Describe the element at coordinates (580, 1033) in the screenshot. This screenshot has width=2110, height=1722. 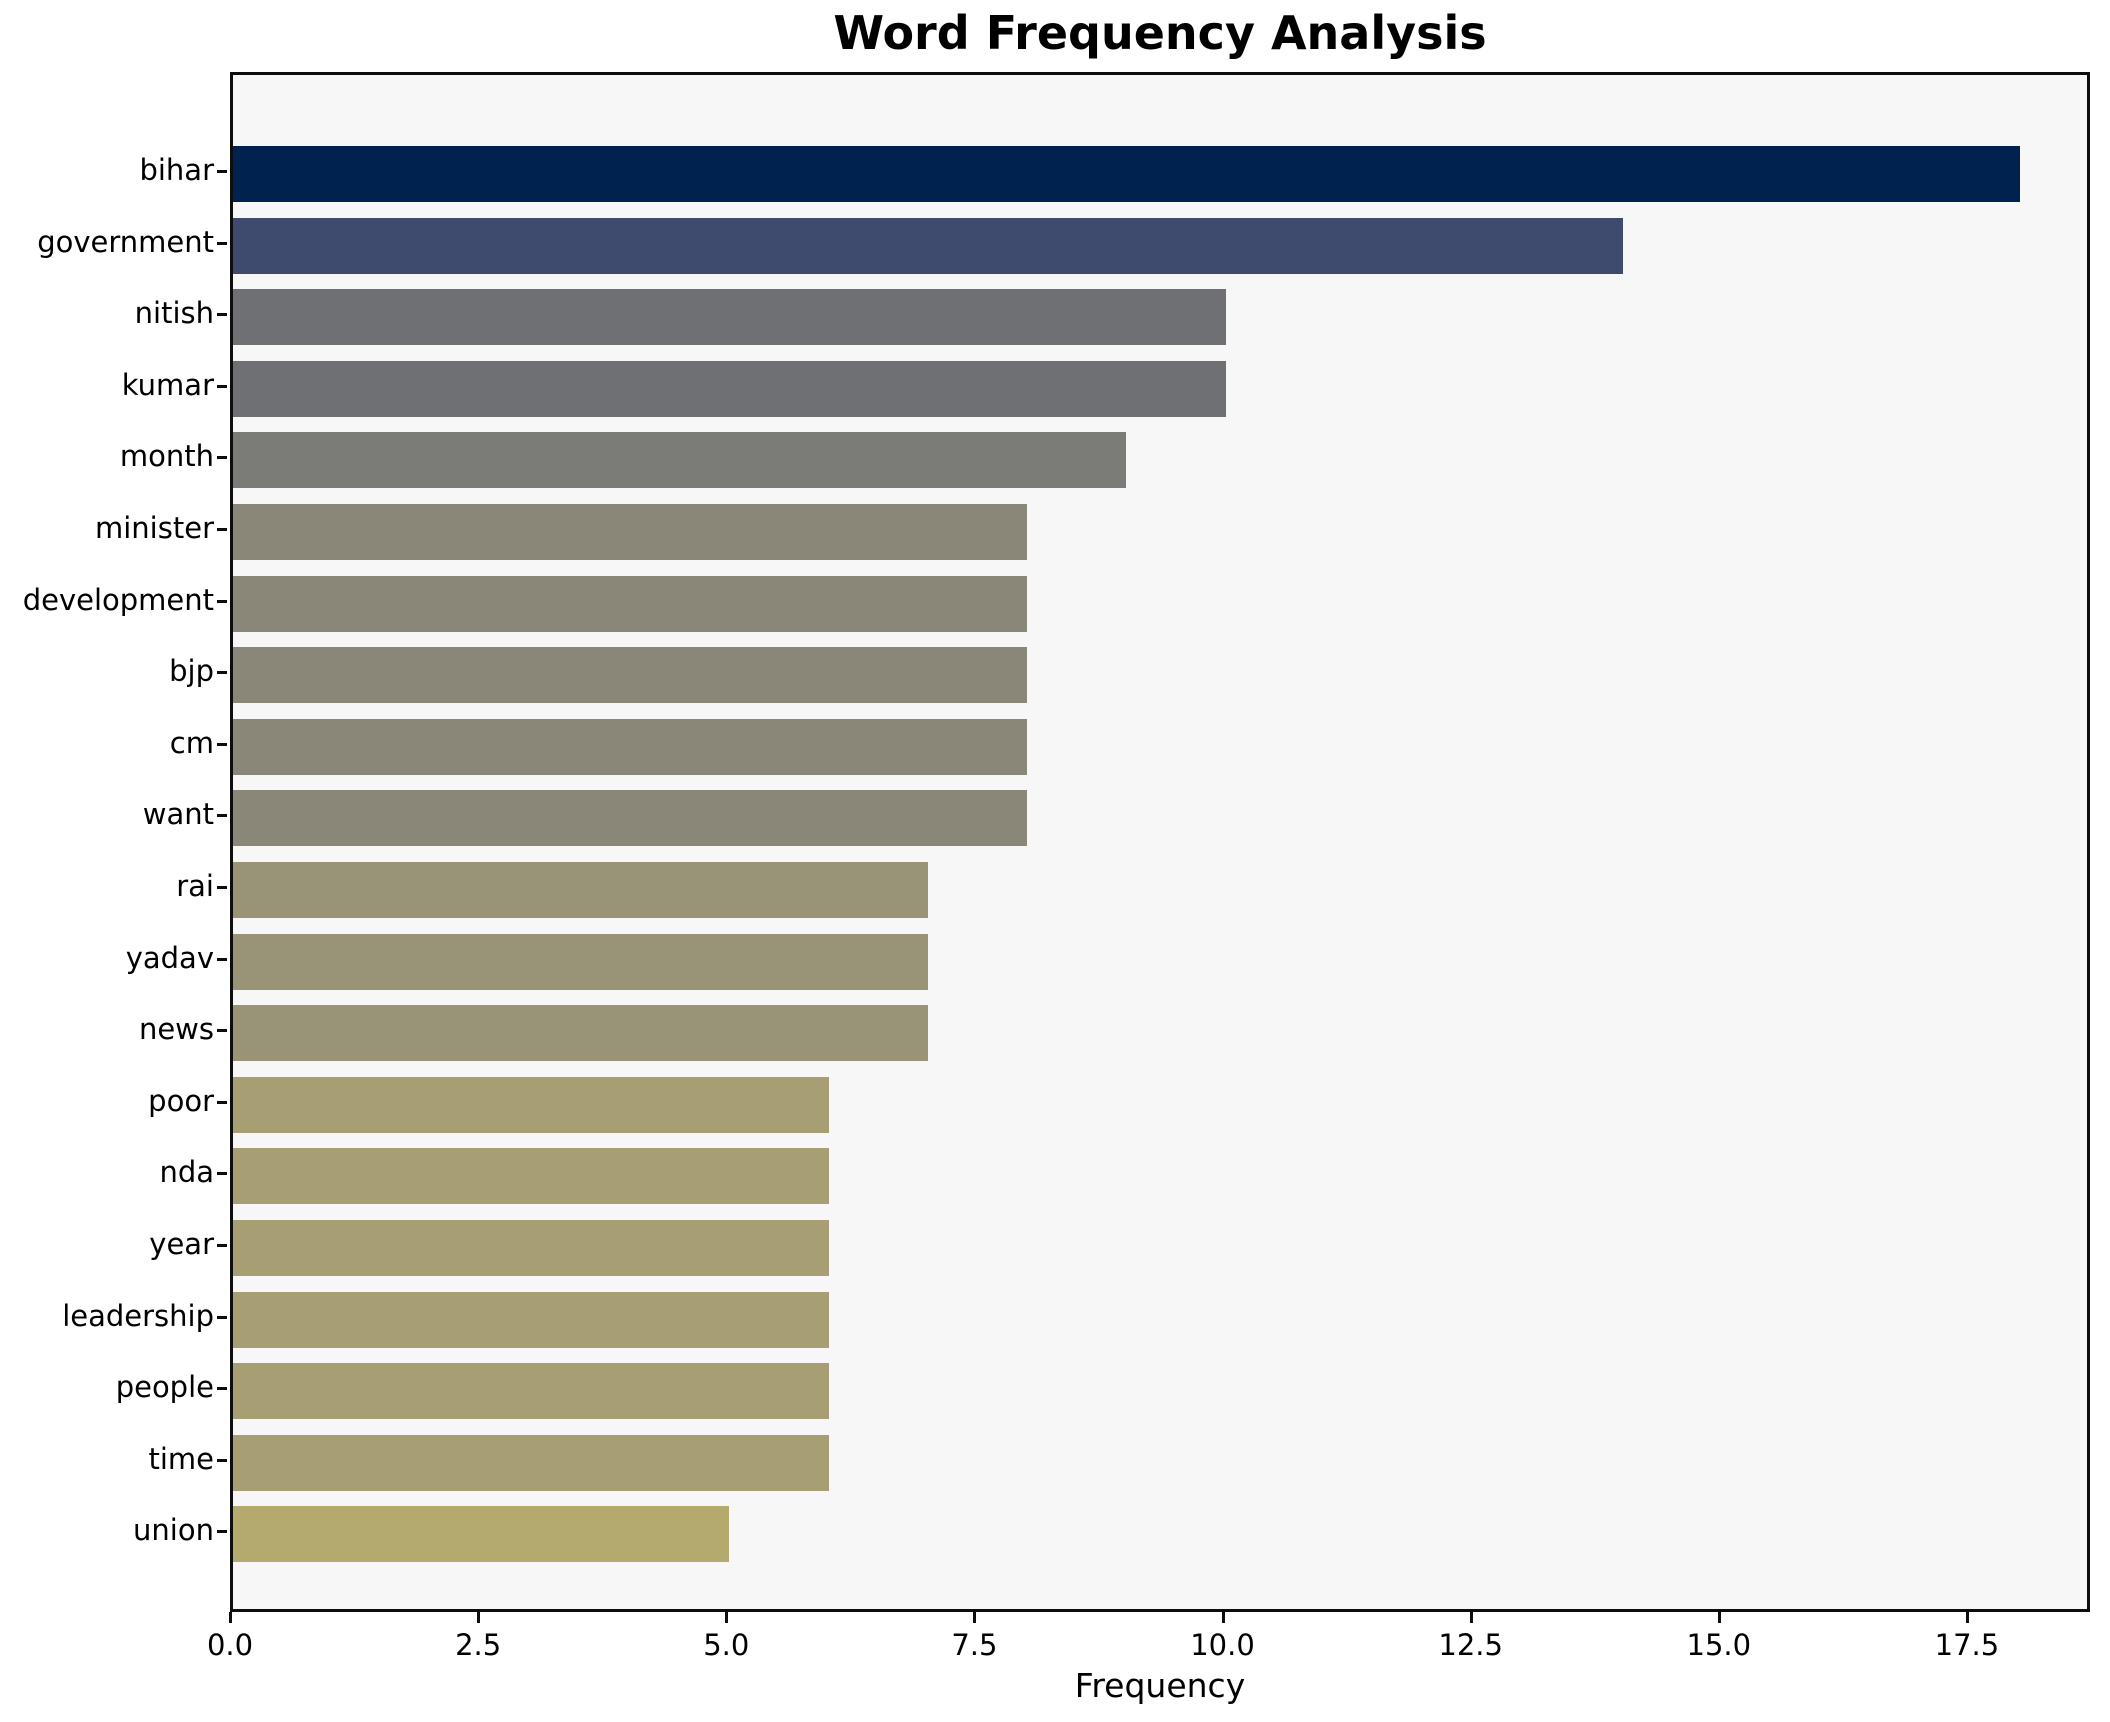
I see `bar-news` at that location.